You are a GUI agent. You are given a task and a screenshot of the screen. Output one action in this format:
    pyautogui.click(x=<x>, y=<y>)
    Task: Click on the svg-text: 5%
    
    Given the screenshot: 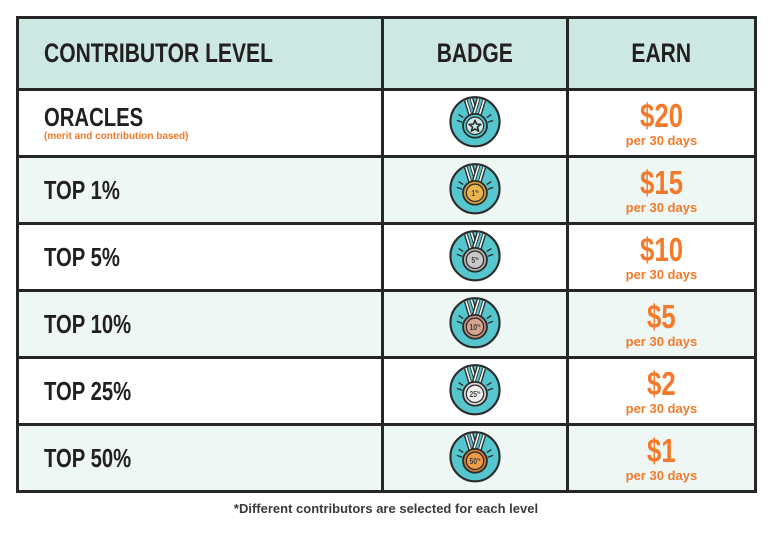 What is the action you would take?
    pyautogui.click(x=474, y=260)
    